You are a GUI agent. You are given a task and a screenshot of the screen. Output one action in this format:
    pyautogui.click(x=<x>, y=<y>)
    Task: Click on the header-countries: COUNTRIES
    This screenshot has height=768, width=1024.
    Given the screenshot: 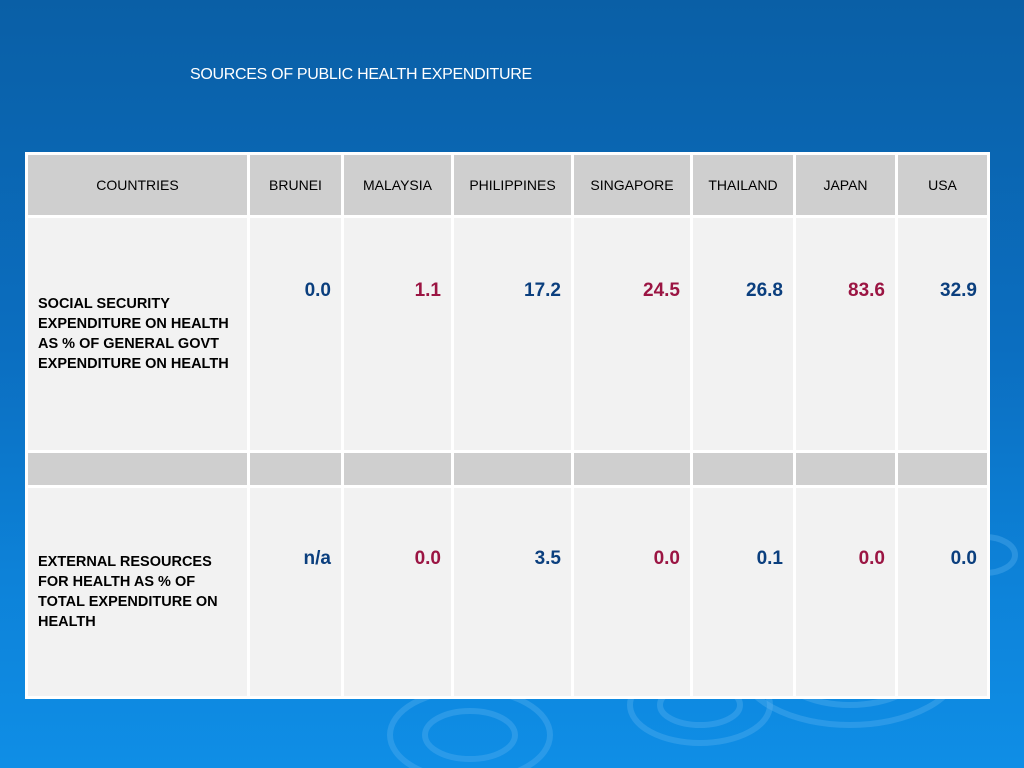 What is the action you would take?
    pyautogui.click(x=137, y=185)
    